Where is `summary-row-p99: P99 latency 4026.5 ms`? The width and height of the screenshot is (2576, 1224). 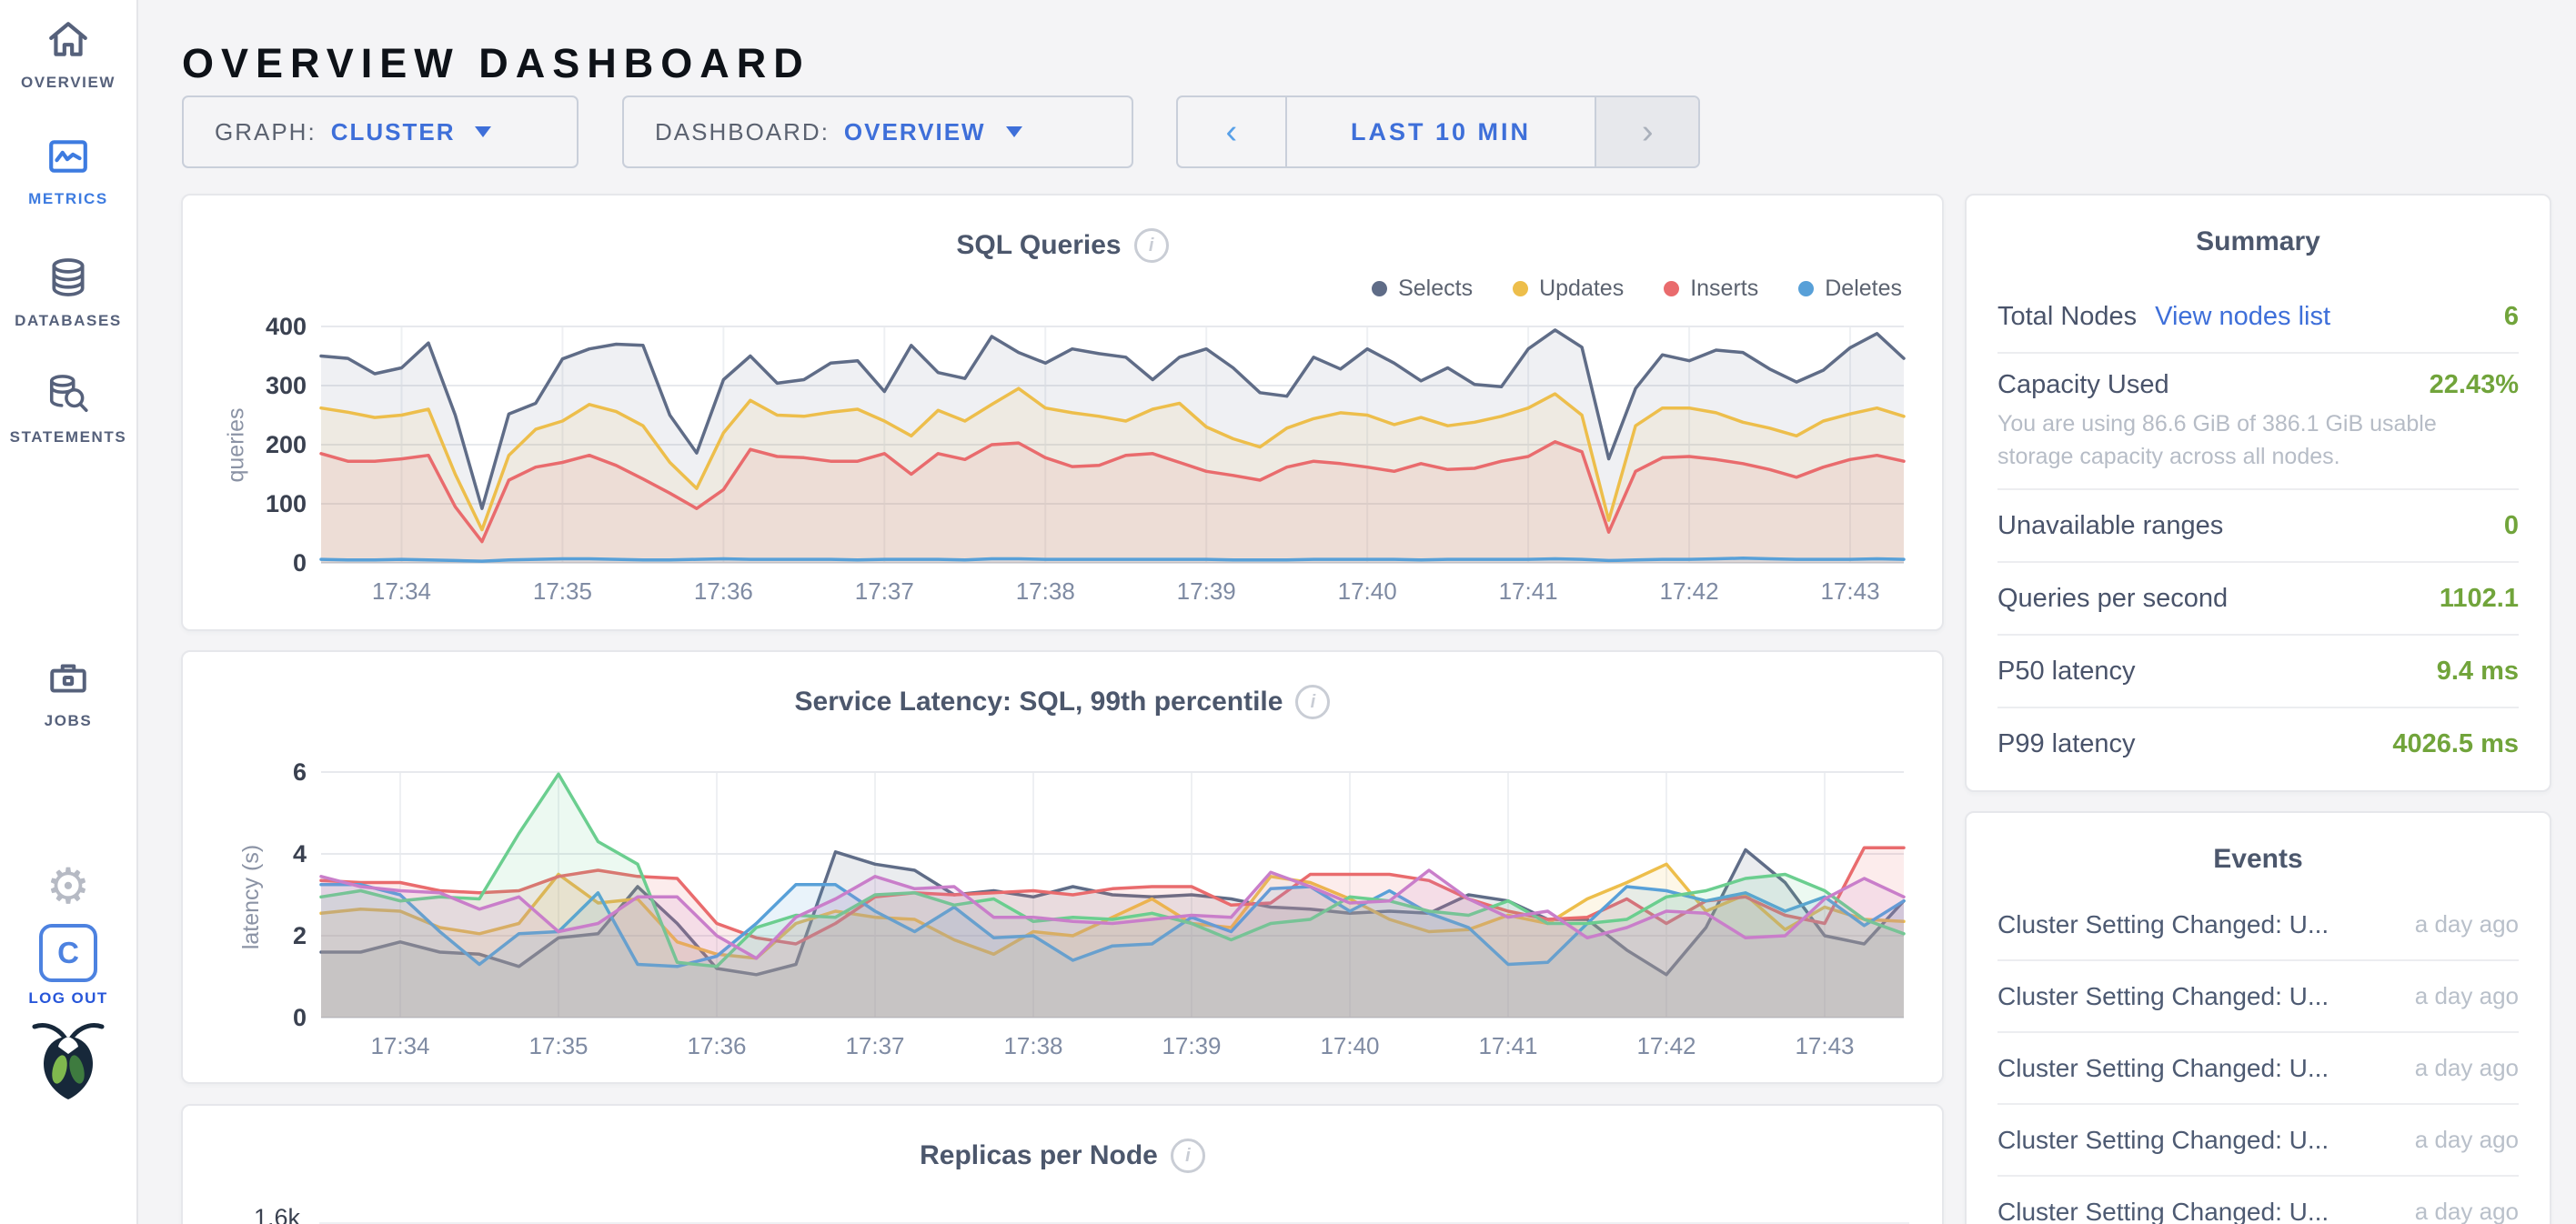
summary-row-p99: P99 latency 4026.5 ms is located at coordinates (2258, 743).